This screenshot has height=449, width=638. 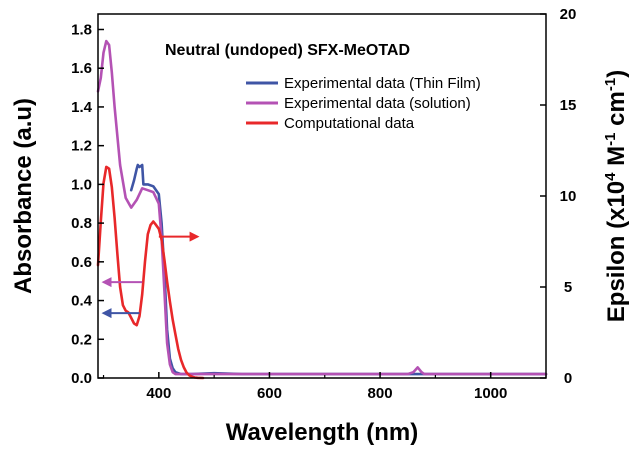 I want to click on annotation-arrows, so click(x=150, y=275).